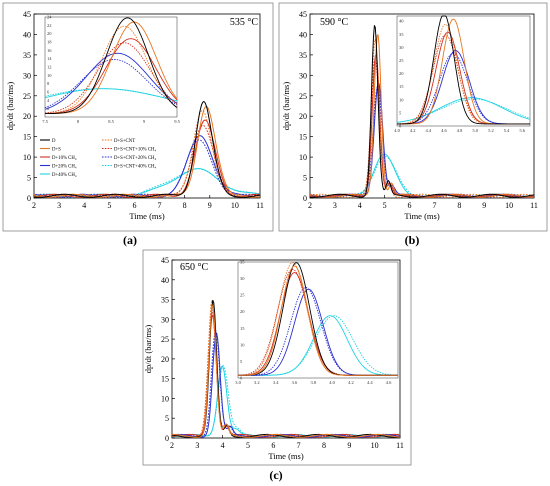  What do you see at coordinates (49, 42) in the screenshot?
I see `inset-y-tick-label: 18` at bounding box center [49, 42].